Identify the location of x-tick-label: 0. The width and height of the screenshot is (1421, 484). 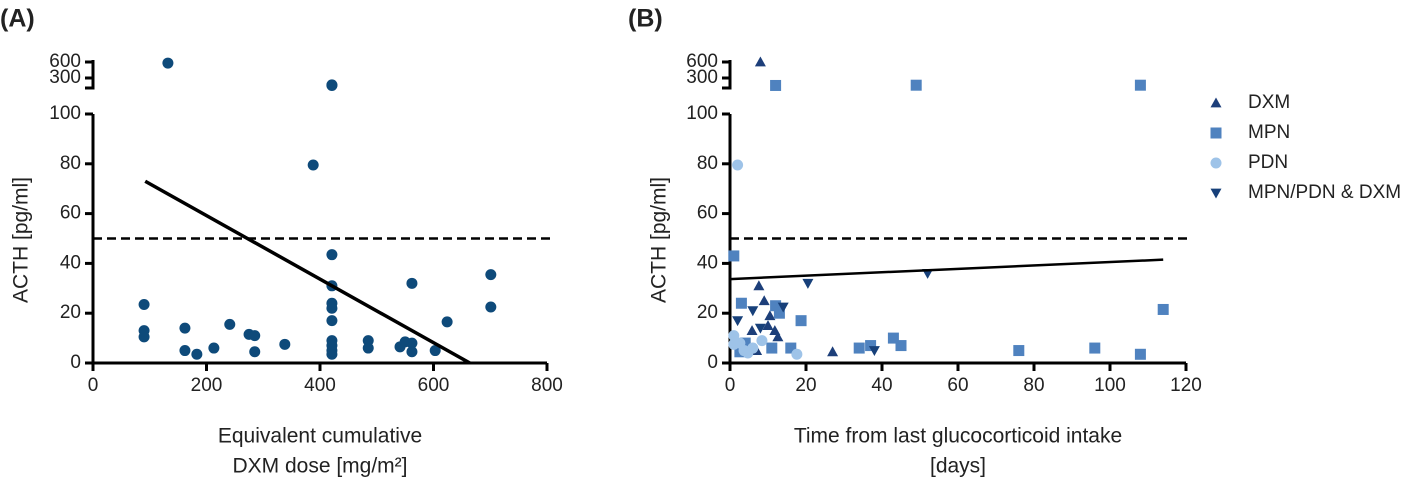
(93, 385).